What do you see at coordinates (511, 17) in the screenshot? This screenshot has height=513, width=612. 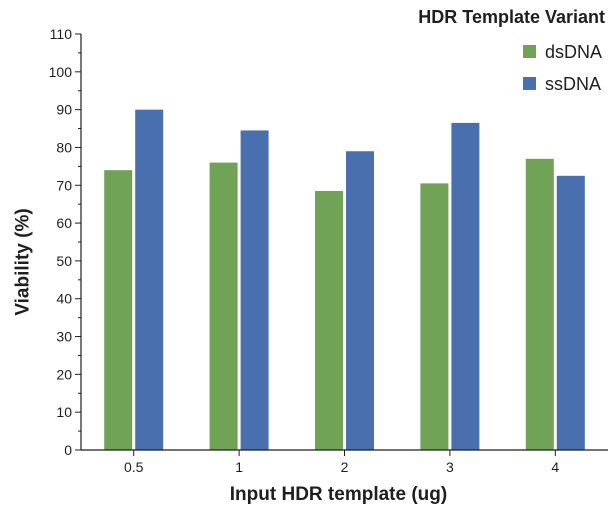 I see `legend-title: HDR Template Variant` at bounding box center [511, 17].